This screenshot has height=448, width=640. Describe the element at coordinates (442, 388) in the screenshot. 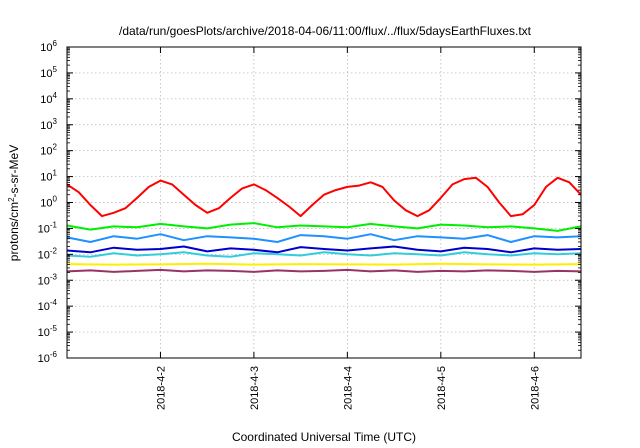

I see `x-tick-label: 2018-4-5` at that location.